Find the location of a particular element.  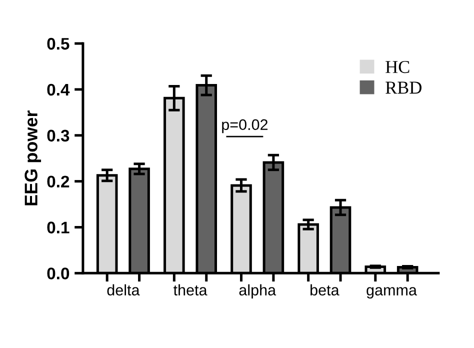

legend-label: RBD is located at coordinates (404, 88).